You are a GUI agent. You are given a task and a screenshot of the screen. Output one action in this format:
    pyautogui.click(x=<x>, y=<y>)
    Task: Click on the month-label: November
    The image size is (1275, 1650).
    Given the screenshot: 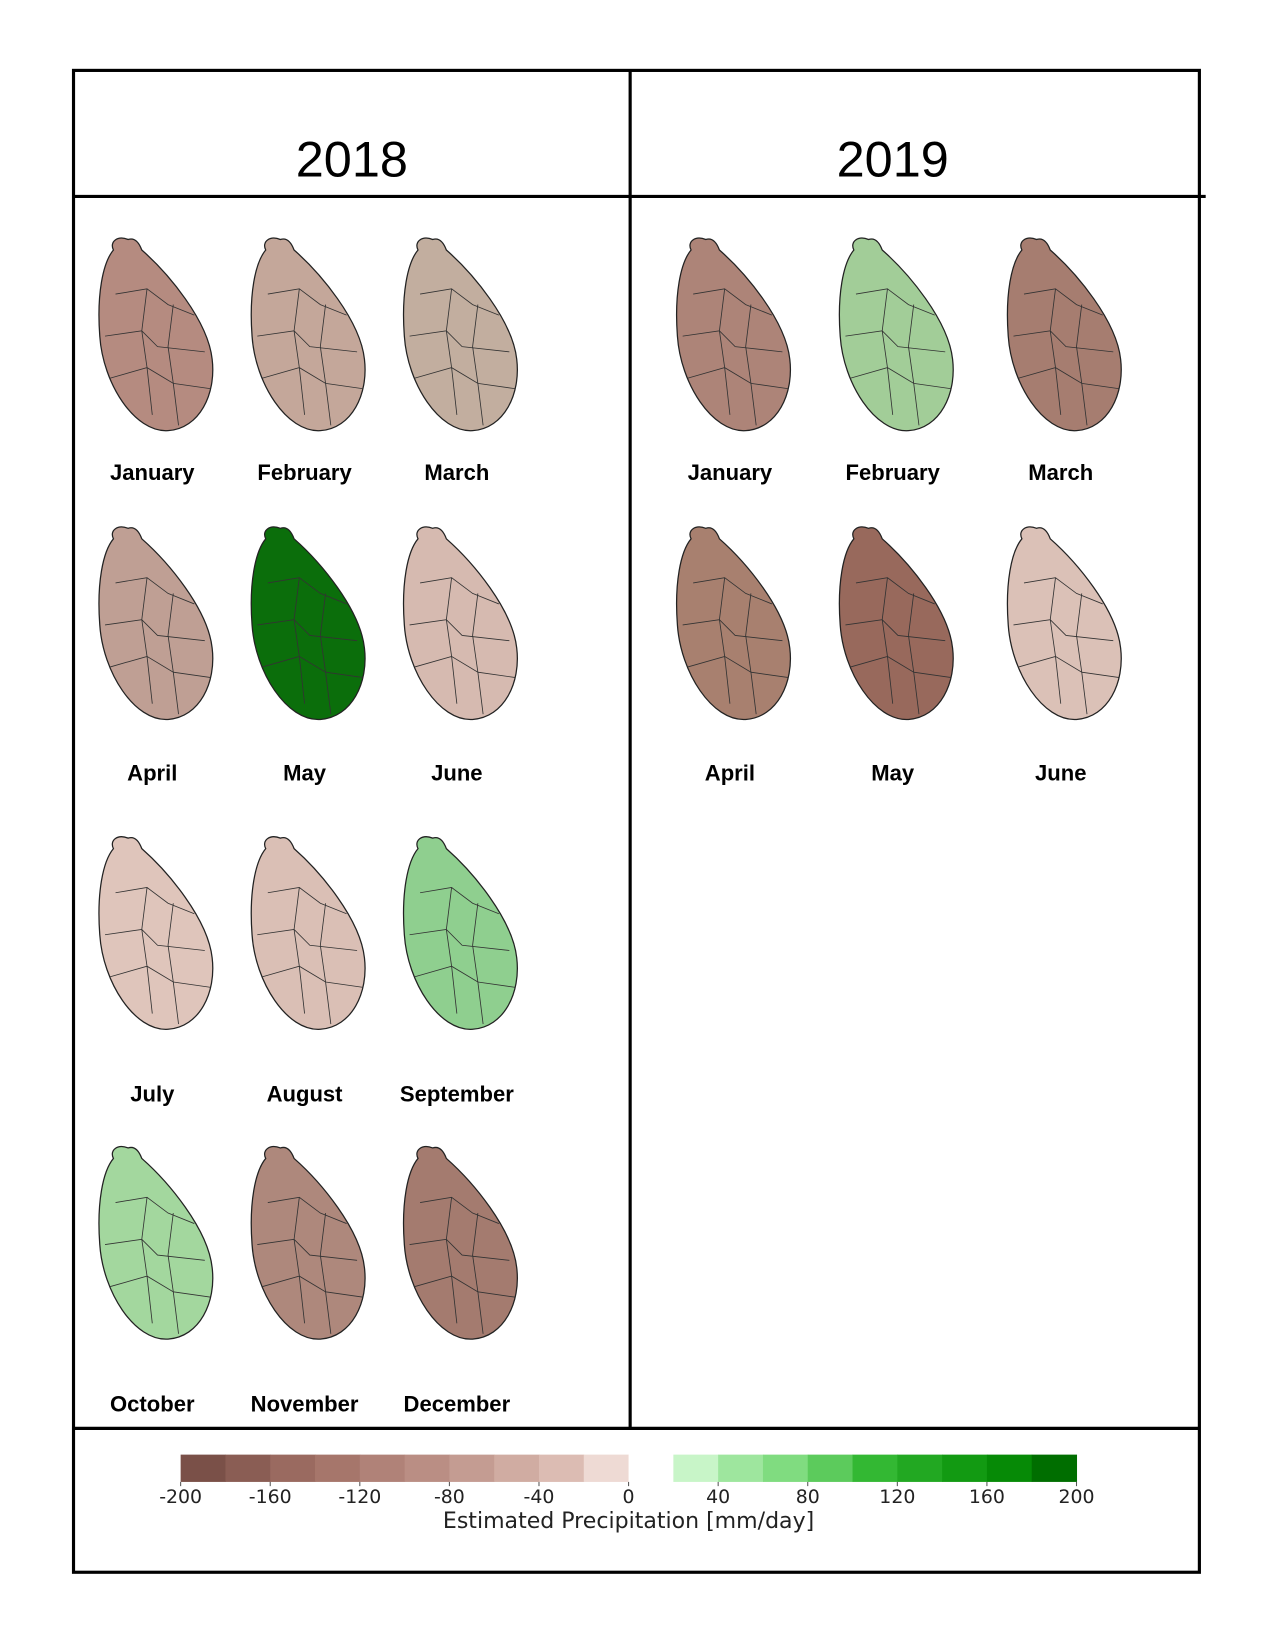 What is the action you would take?
    pyautogui.click(x=305, y=1404)
    